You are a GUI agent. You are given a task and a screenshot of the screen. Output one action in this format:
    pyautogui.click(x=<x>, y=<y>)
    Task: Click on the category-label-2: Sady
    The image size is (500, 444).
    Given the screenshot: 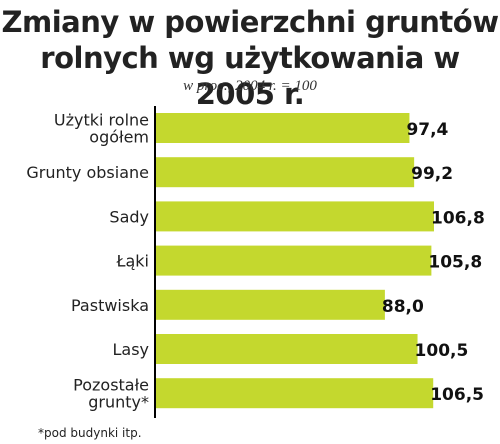 What is the action you would take?
    pyautogui.click(x=129, y=216)
    